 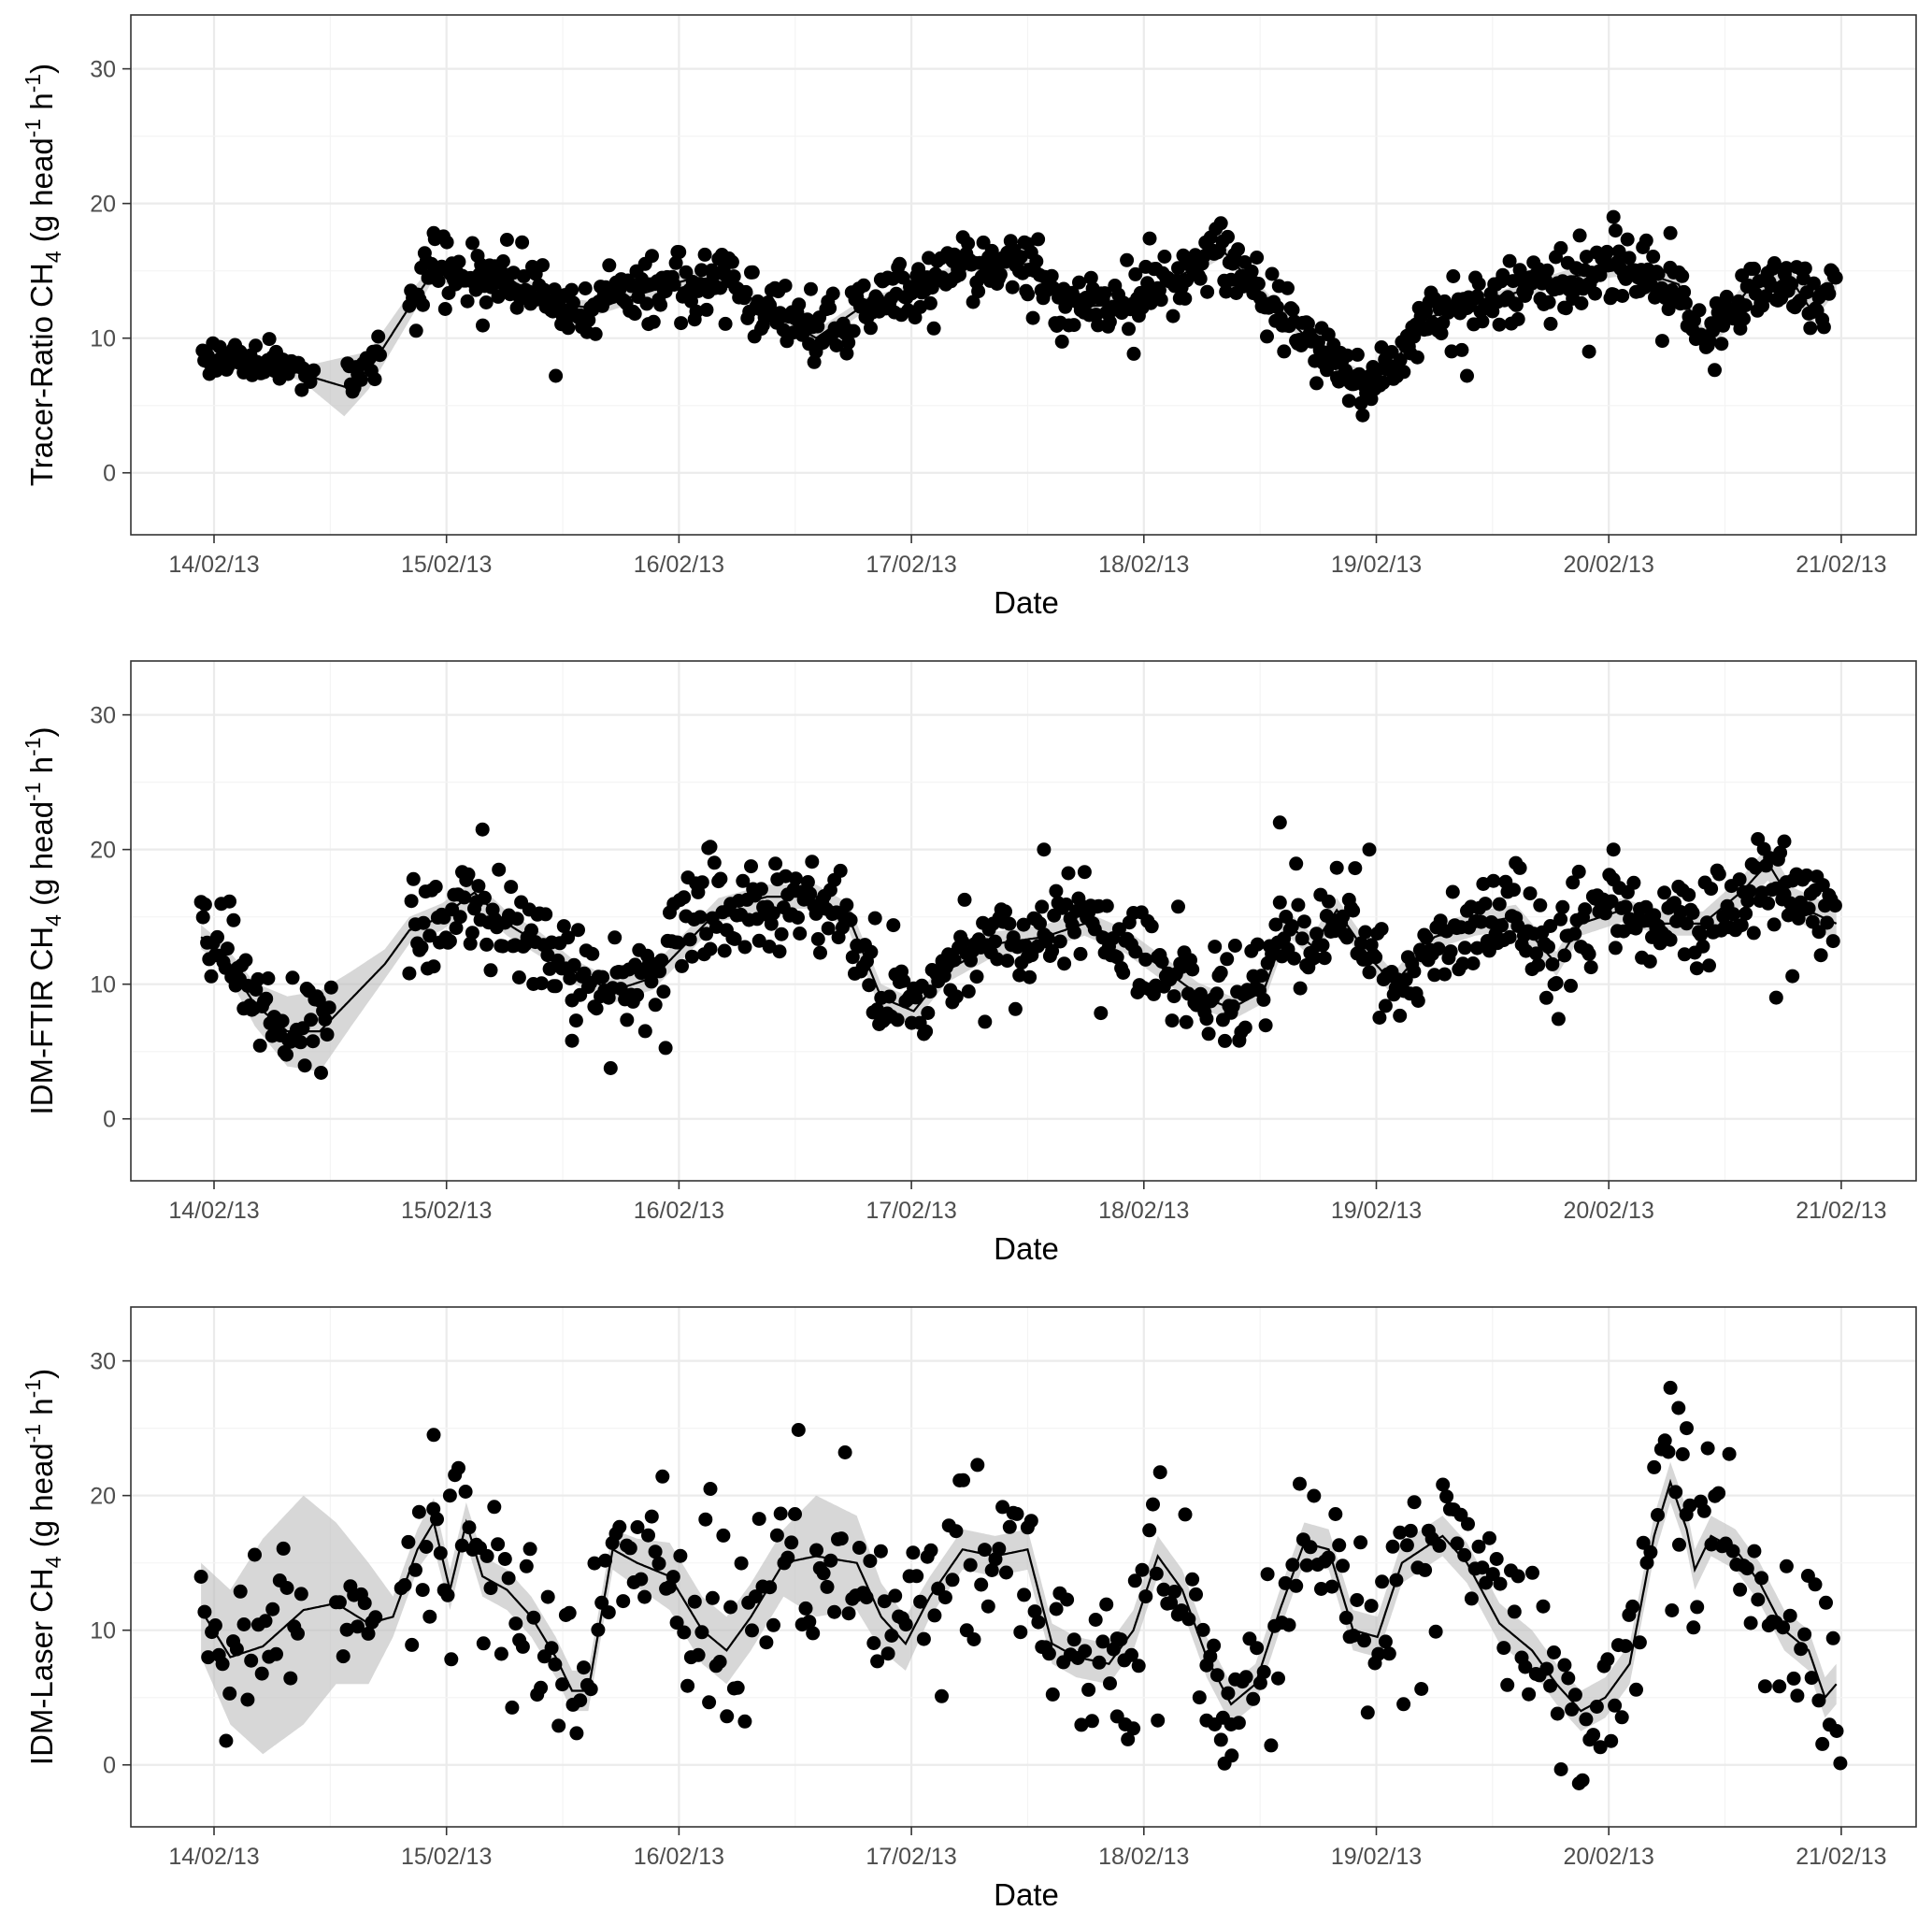 What do you see at coordinates (103, 985) in the screenshot?
I see `y-tick-label: 10` at bounding box center [103, 985].